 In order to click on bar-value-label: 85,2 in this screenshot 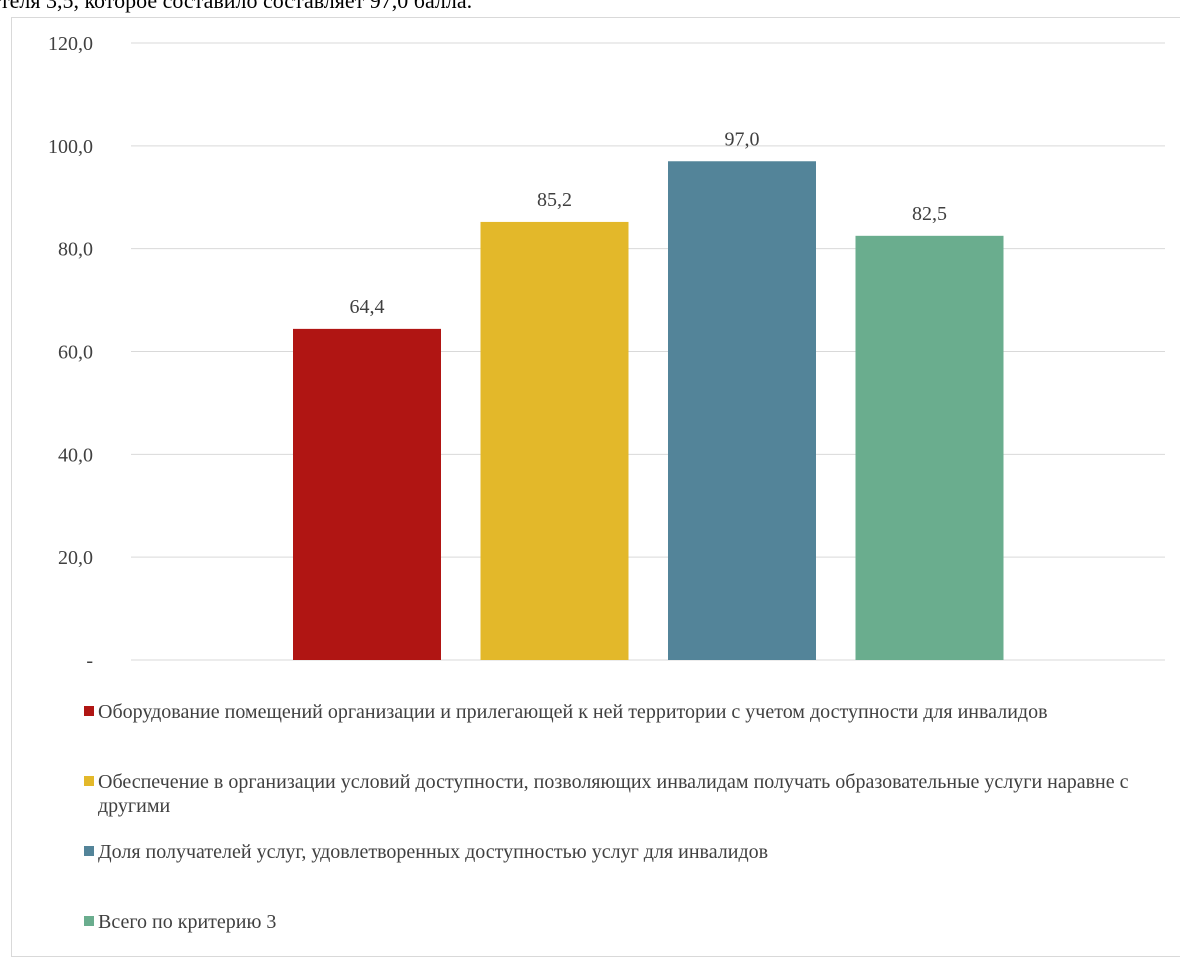, I will do `click(554, 200)`.